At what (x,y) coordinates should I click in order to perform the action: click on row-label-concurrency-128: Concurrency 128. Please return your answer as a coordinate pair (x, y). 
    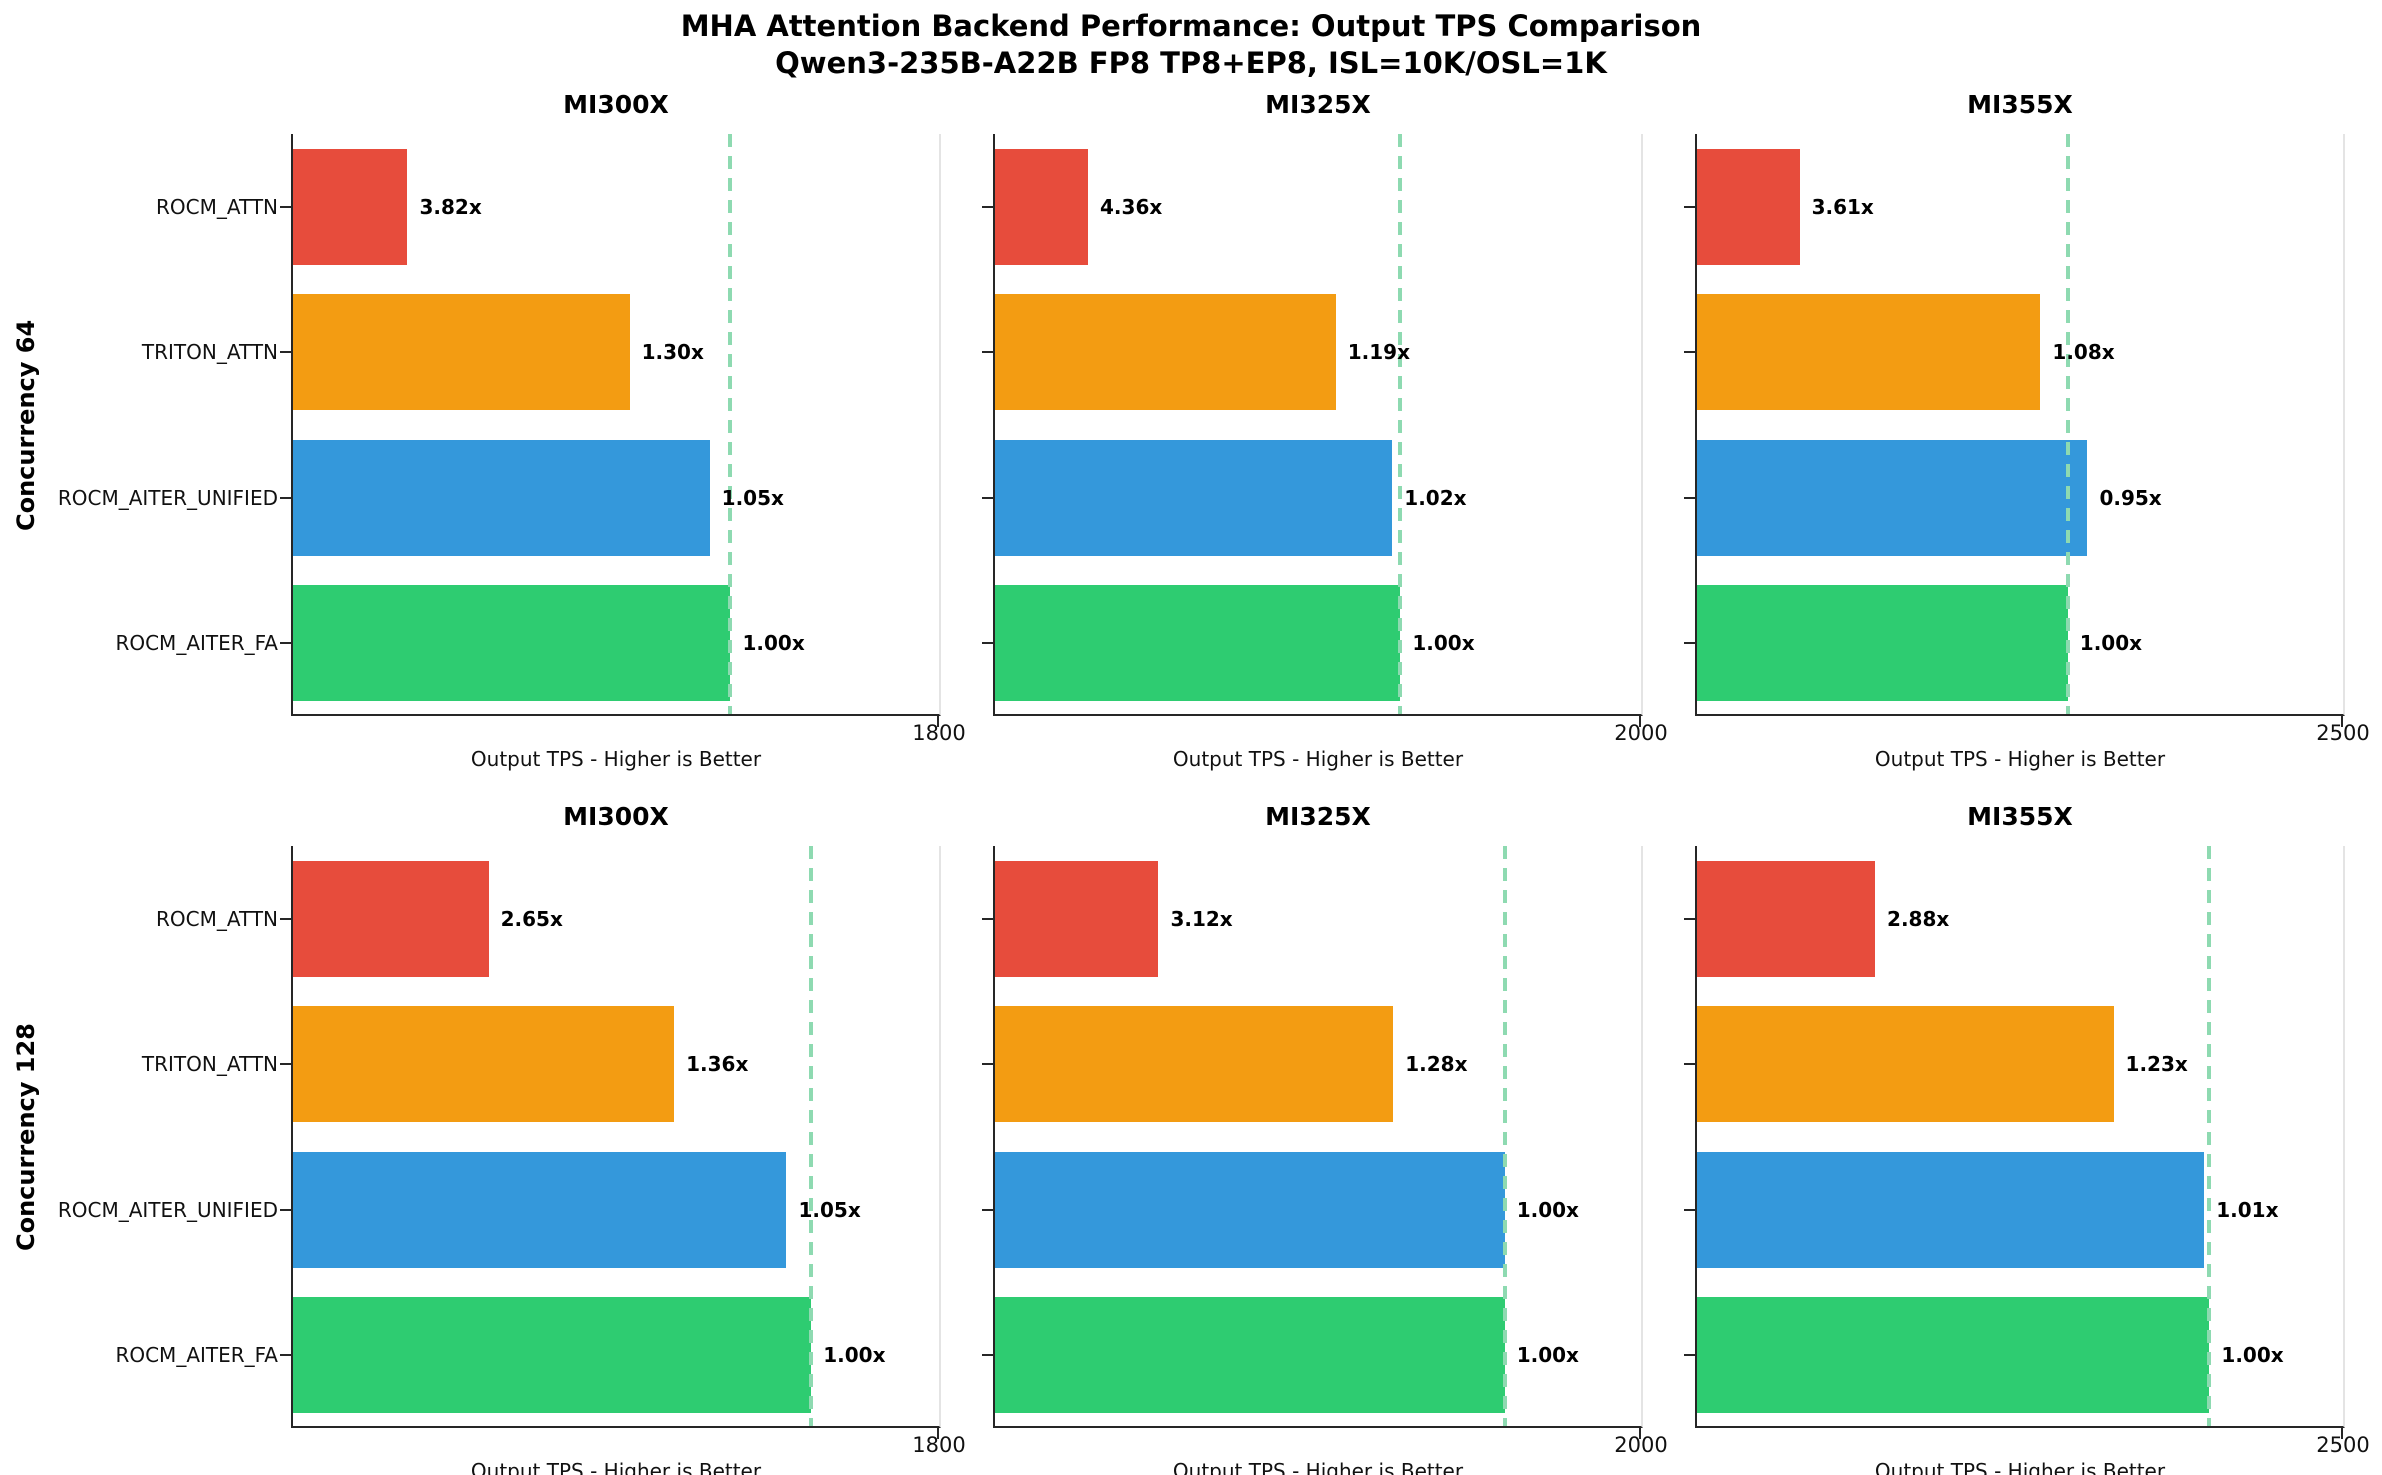
    Looking at the image, I should click on (26, 1137).